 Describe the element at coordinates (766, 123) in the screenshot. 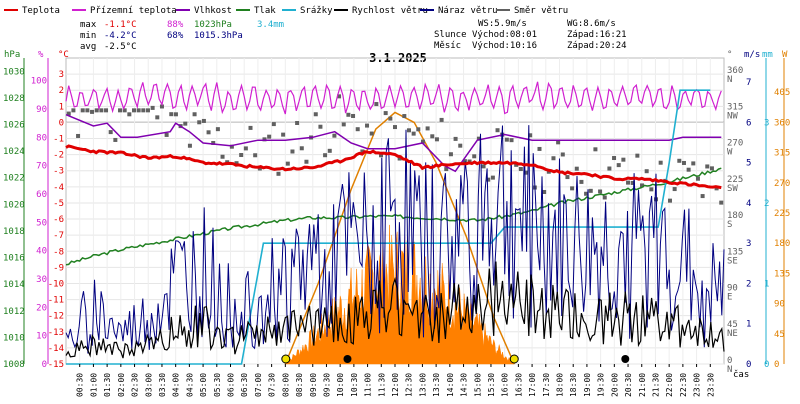

I see `tick-label-mm: 3` at that location.